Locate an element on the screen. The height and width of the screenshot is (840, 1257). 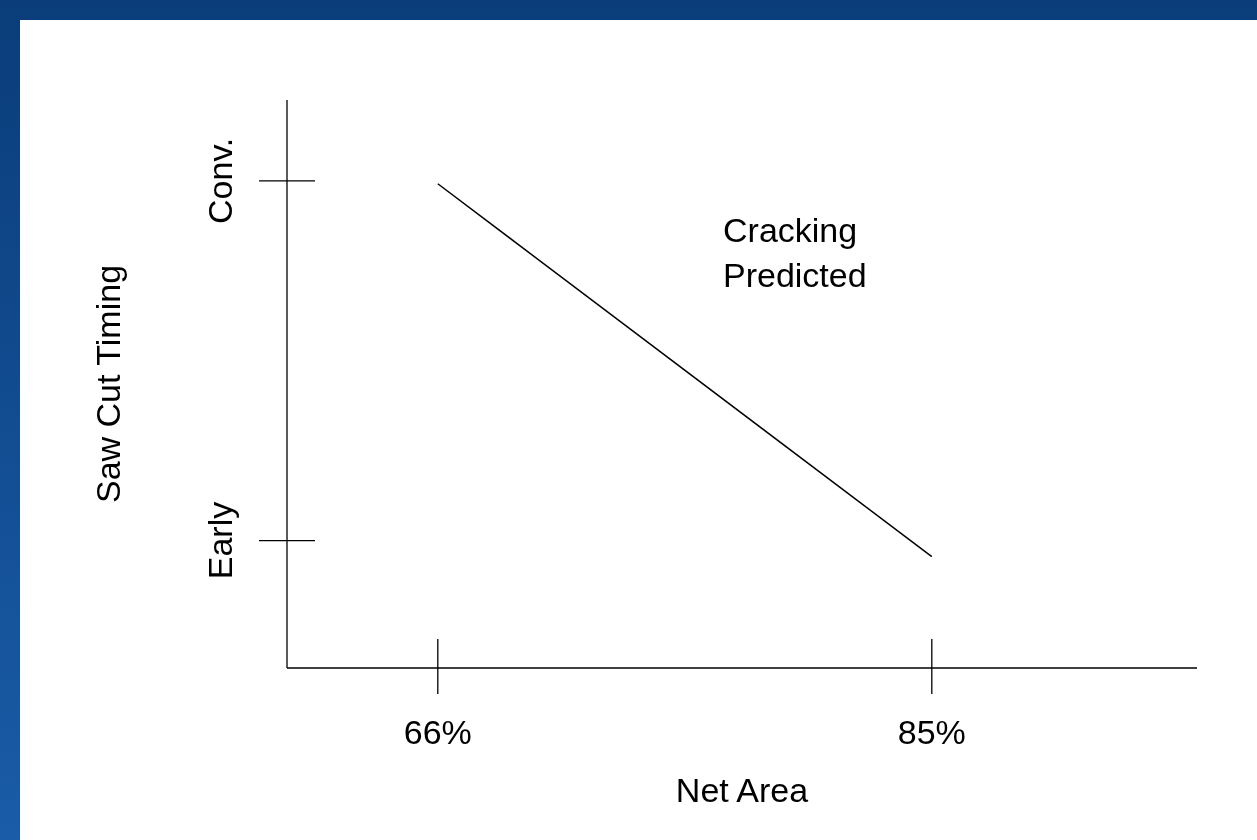
text: Early is located at coordinates (220, 540).